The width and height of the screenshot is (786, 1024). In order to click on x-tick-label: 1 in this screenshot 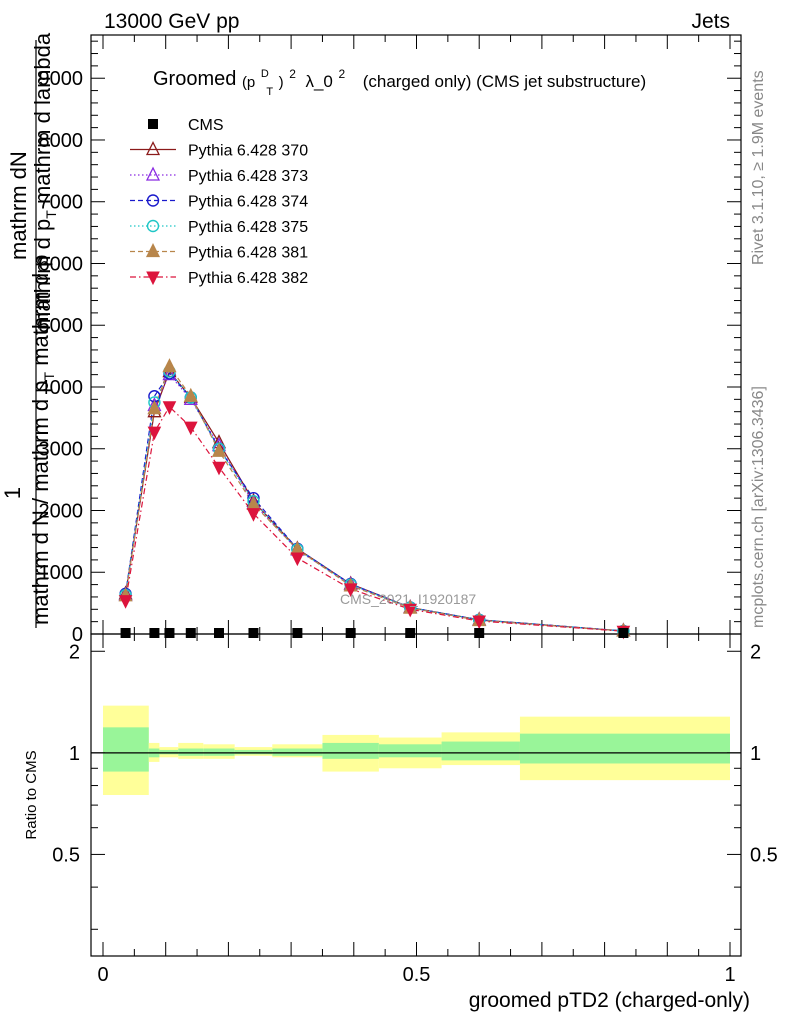, I will do `click(729, 975)`.